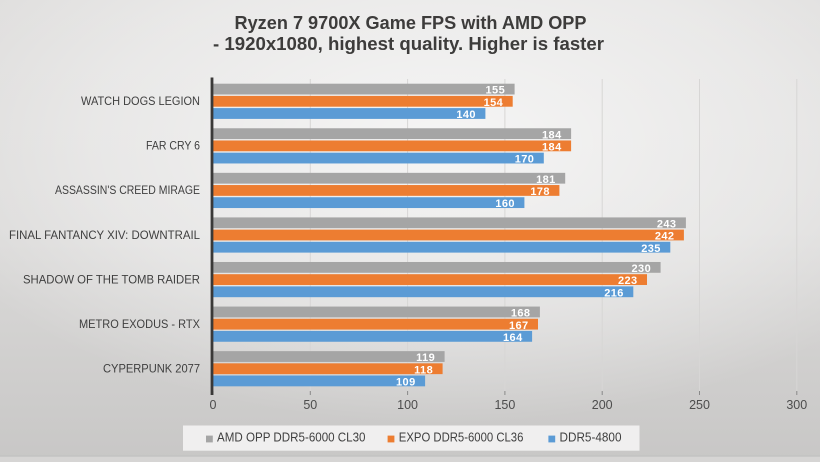 This screenshot has width=820, height=462. Describe the element at coordinates (699, 405) in the screenshot. I see `svg-text: 250` at that location.